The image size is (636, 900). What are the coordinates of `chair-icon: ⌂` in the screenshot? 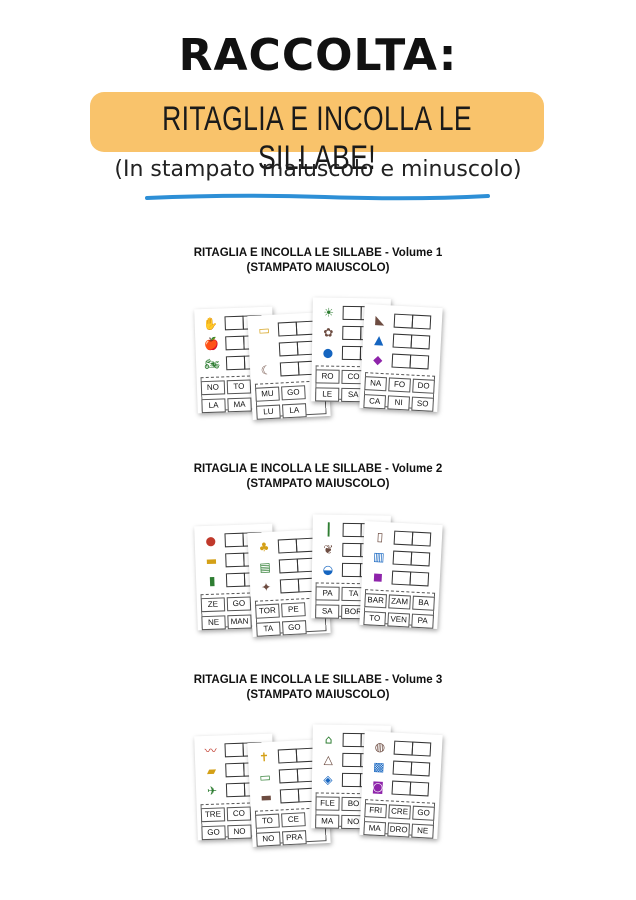 It's located at (328, 739).